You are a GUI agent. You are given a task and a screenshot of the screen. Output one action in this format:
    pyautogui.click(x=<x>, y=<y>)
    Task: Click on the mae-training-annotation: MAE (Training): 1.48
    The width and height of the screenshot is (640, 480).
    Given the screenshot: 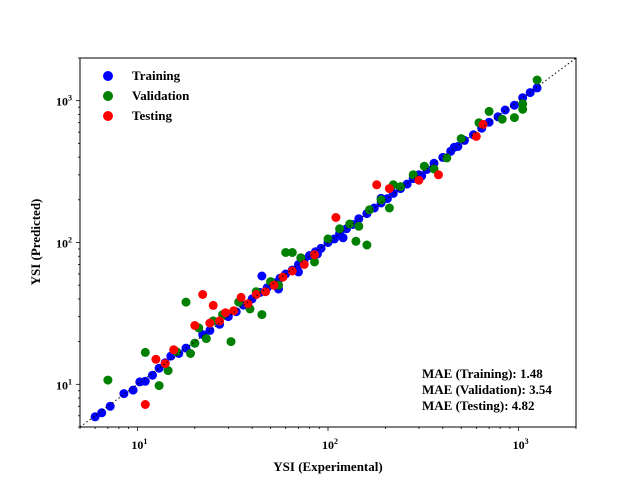 What is the action you would take?
    pyautogui.click(x=482, y=373)
    